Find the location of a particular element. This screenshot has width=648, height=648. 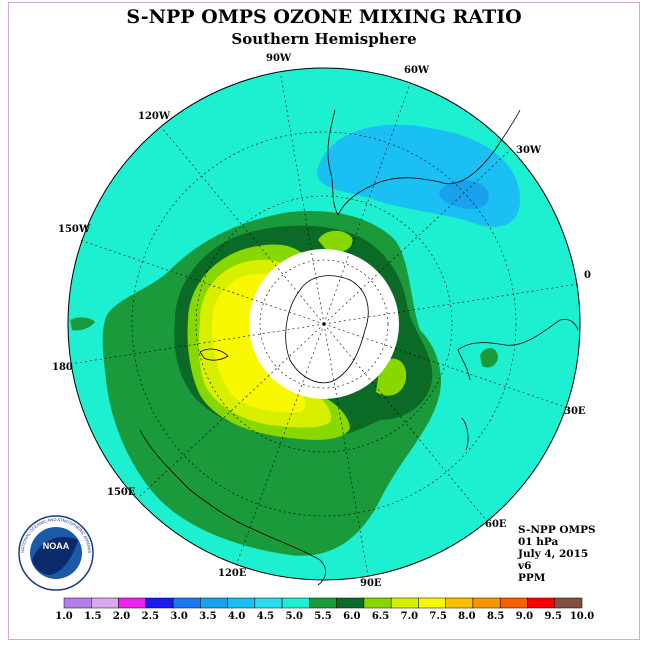

colorbar-label: 7.0 is located at coordinates (409, 616).